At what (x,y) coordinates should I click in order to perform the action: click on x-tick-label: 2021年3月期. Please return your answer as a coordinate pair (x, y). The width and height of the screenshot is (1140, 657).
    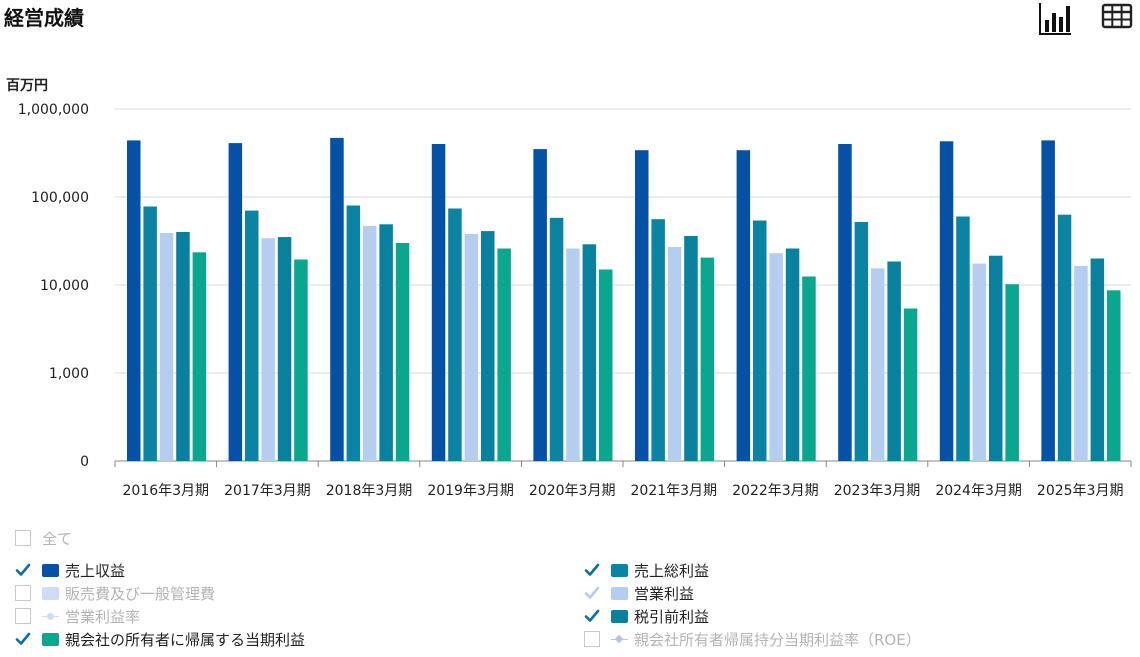
    Looking at the image, I should click on (674, 491).